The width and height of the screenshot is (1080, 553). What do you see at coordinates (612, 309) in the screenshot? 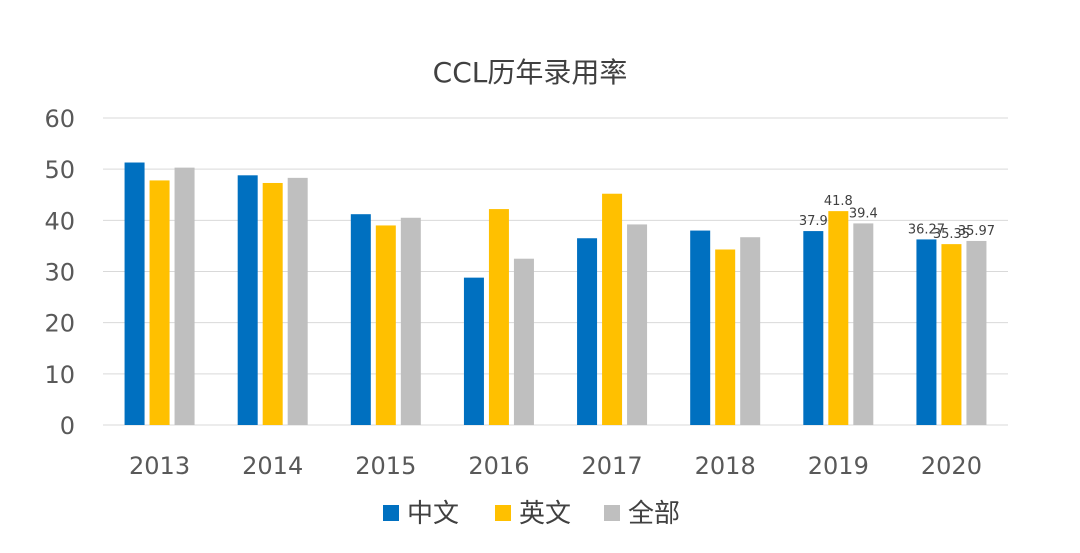
I see `bar-2017-英文` at bounding box center [612, 309].